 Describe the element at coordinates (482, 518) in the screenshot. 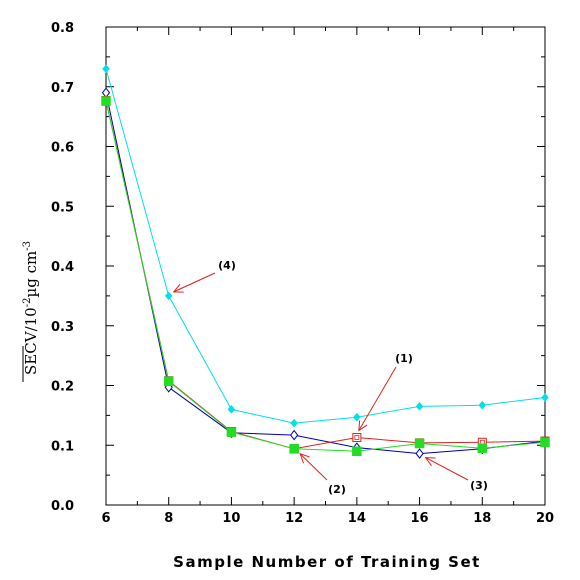

I see `x-tick-label: 18` at that location.